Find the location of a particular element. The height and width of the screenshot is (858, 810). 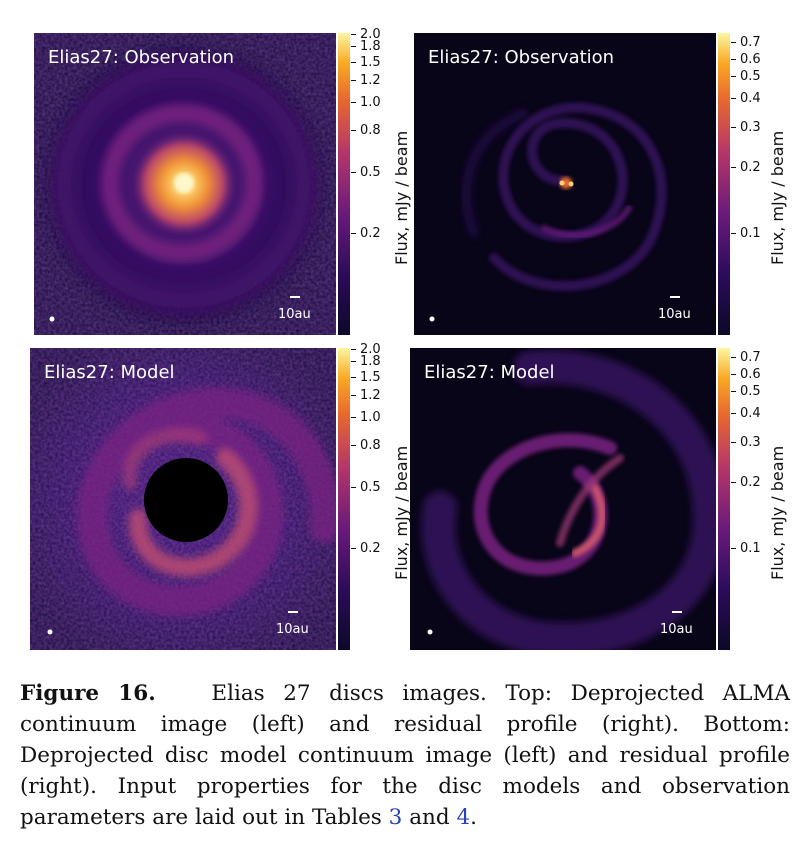

table-ref-link: 3 is located at coordinates (395, 817).